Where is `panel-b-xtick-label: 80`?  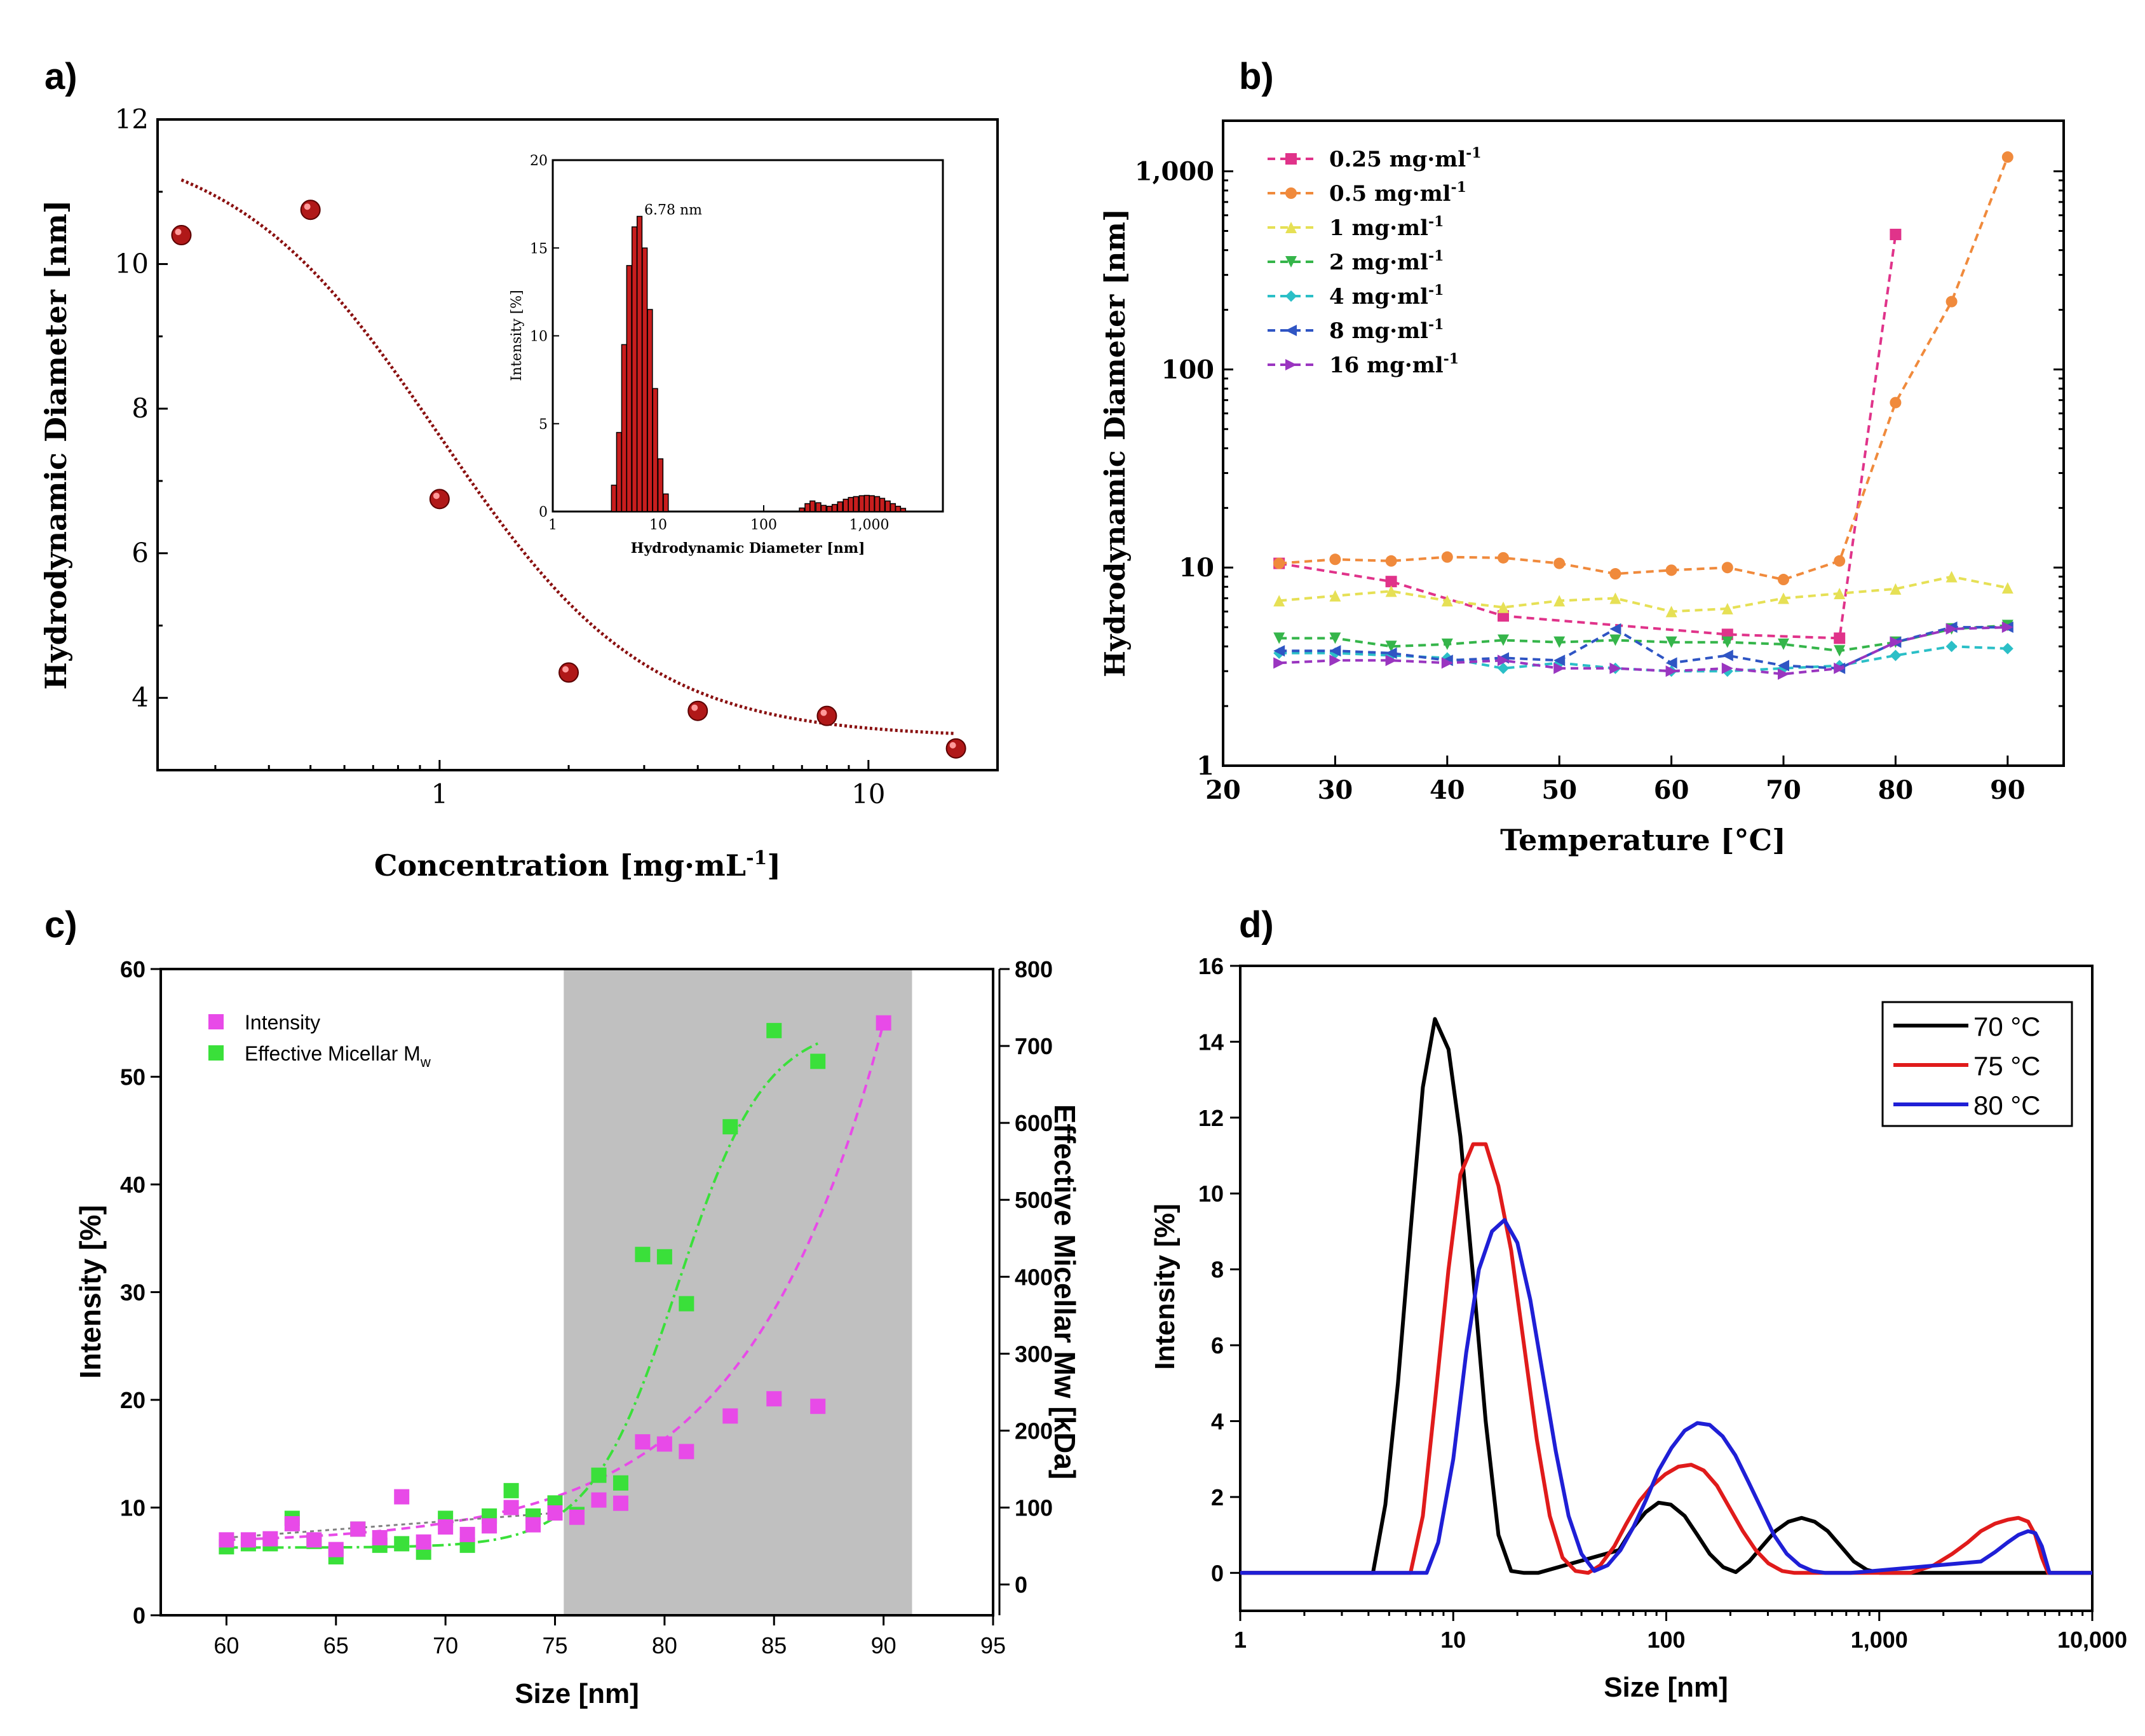
panel-b-xtick-label: 80 is located at coordinates (1896, 790).